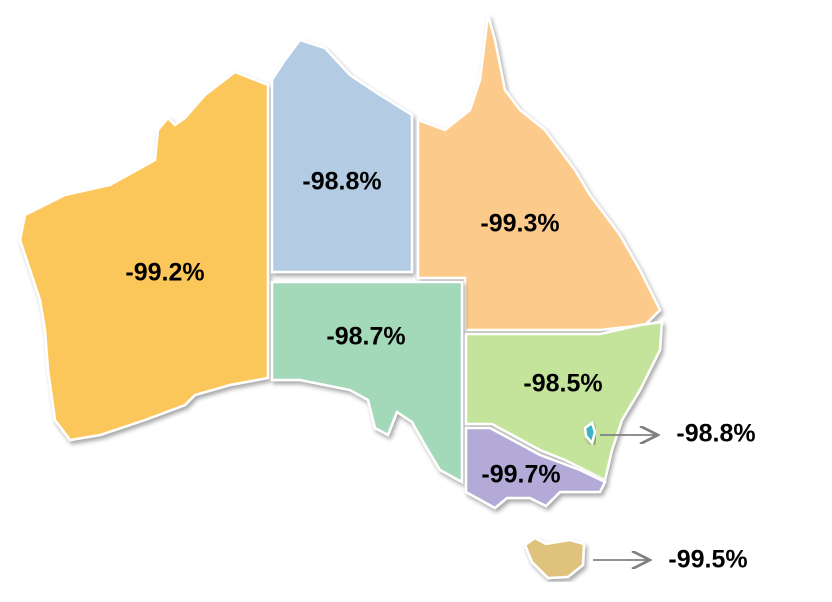  What do you see at coordinates (520, 223) in the screenshot?
I see `qld-value: -99.3%` at bounding box center [520, 223].